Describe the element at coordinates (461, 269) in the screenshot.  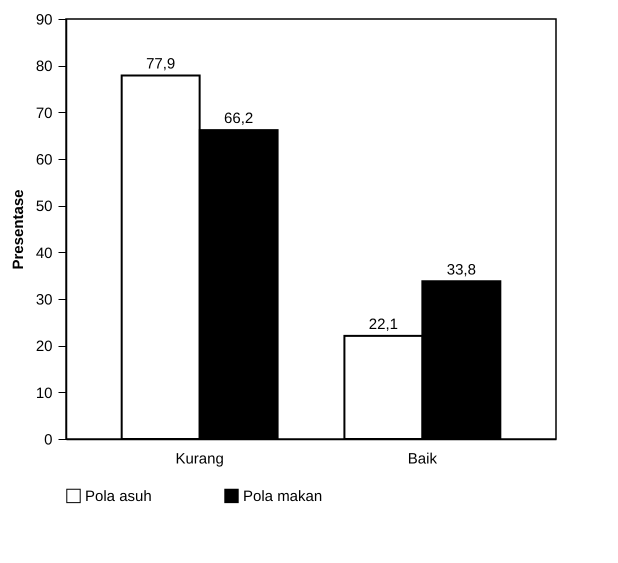
I see `data-label: 33,8` at that location.